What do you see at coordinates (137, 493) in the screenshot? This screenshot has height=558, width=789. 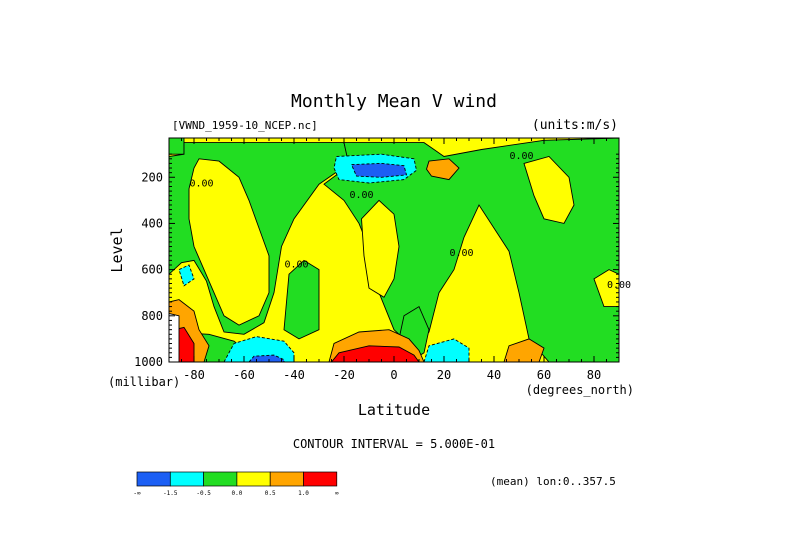 I see `colorbar-label: -∞` at bounding box center [137, 493].